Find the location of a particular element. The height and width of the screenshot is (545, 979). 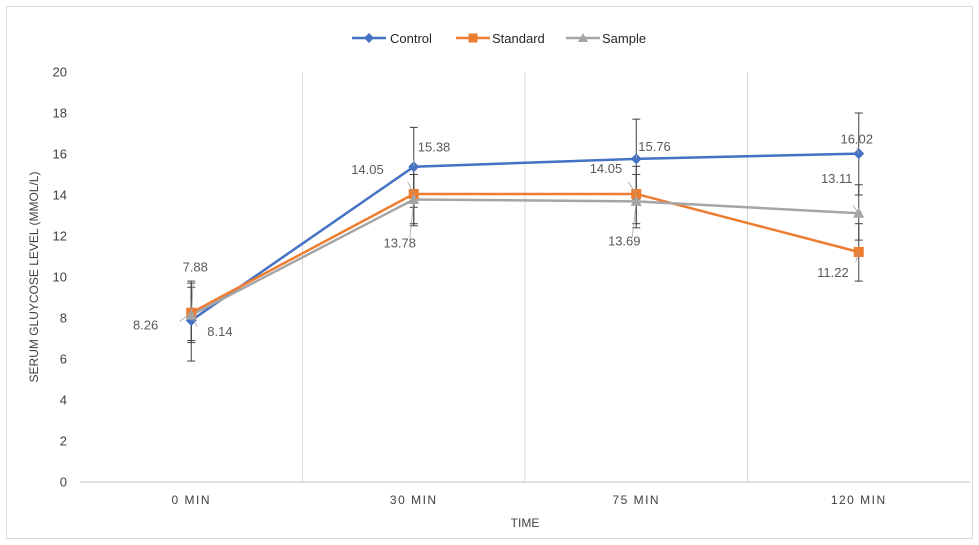

x-tick-label: 0 MIN is located at coordinates (191, 500).